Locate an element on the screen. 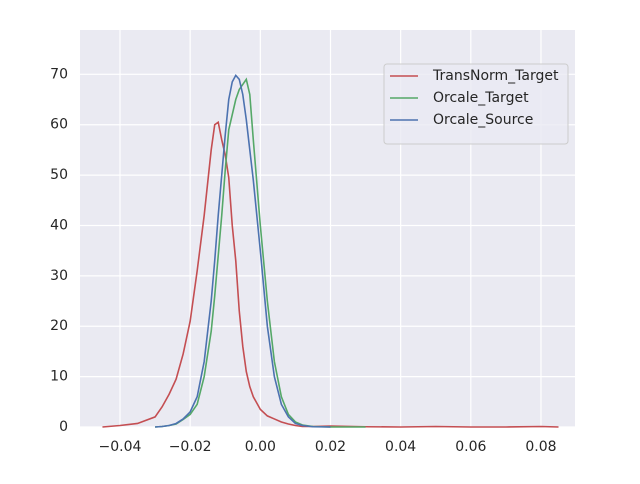  x-tick-label: −0.02 is located at coordinates (190, 447).